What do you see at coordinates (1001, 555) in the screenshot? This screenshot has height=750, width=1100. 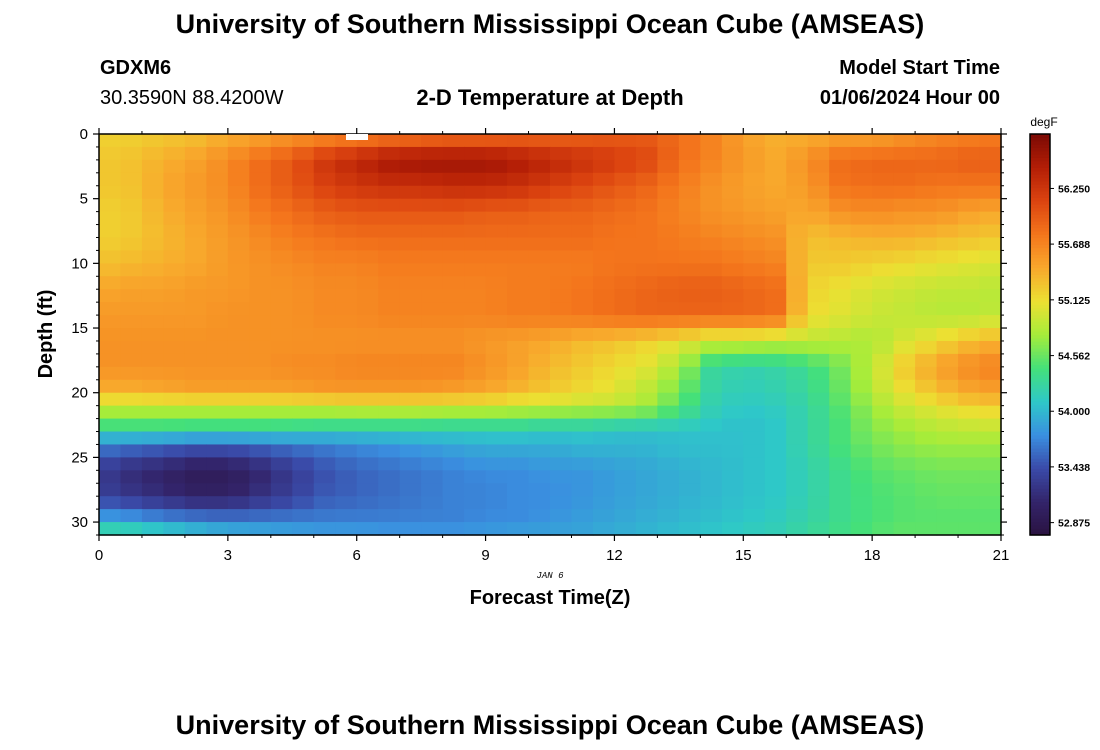 I see `x-tick-label: 21` at bounding box center [1001, 555].